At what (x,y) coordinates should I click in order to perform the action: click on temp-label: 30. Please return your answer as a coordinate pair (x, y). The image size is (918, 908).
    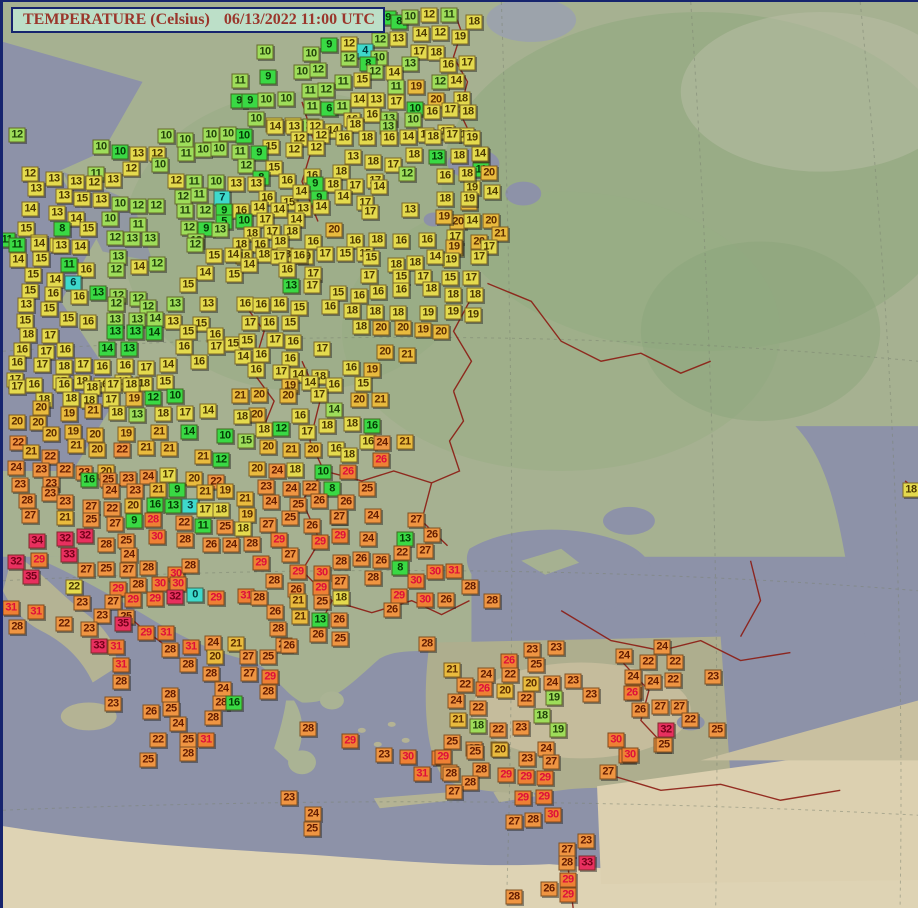
    Looking at the image, I should click on (425, 600).